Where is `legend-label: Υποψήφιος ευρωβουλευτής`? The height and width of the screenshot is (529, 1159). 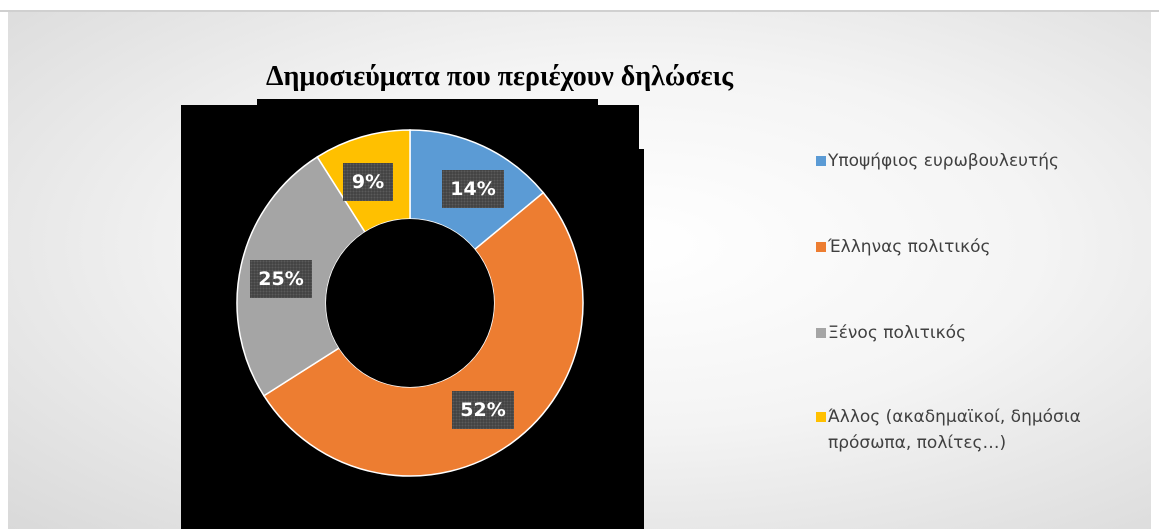 legend-label: Υποψήφιος ευρωβουλευτής is located at coordinates (981, 161).